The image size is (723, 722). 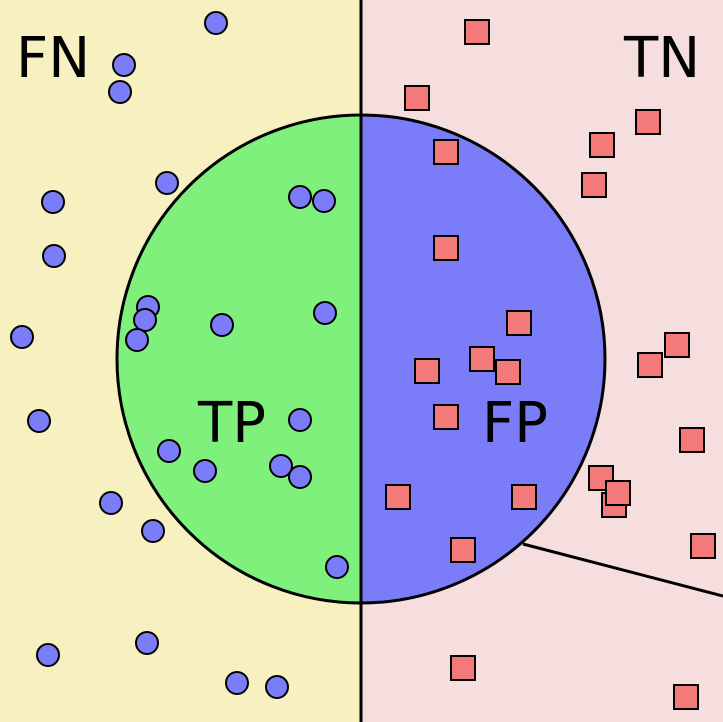 I want to click on pointer-line, so click(x=622, y=570).